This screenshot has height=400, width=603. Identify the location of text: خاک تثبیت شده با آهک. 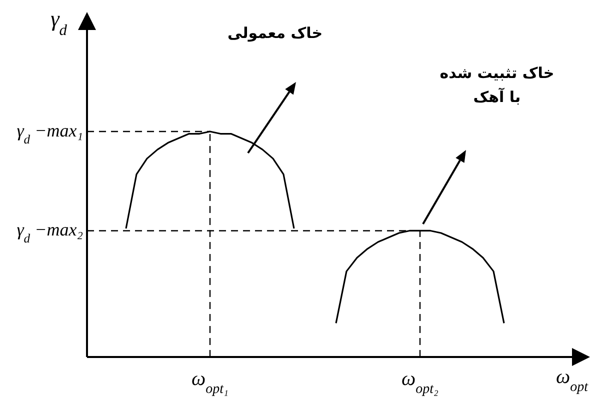
(497, 85).